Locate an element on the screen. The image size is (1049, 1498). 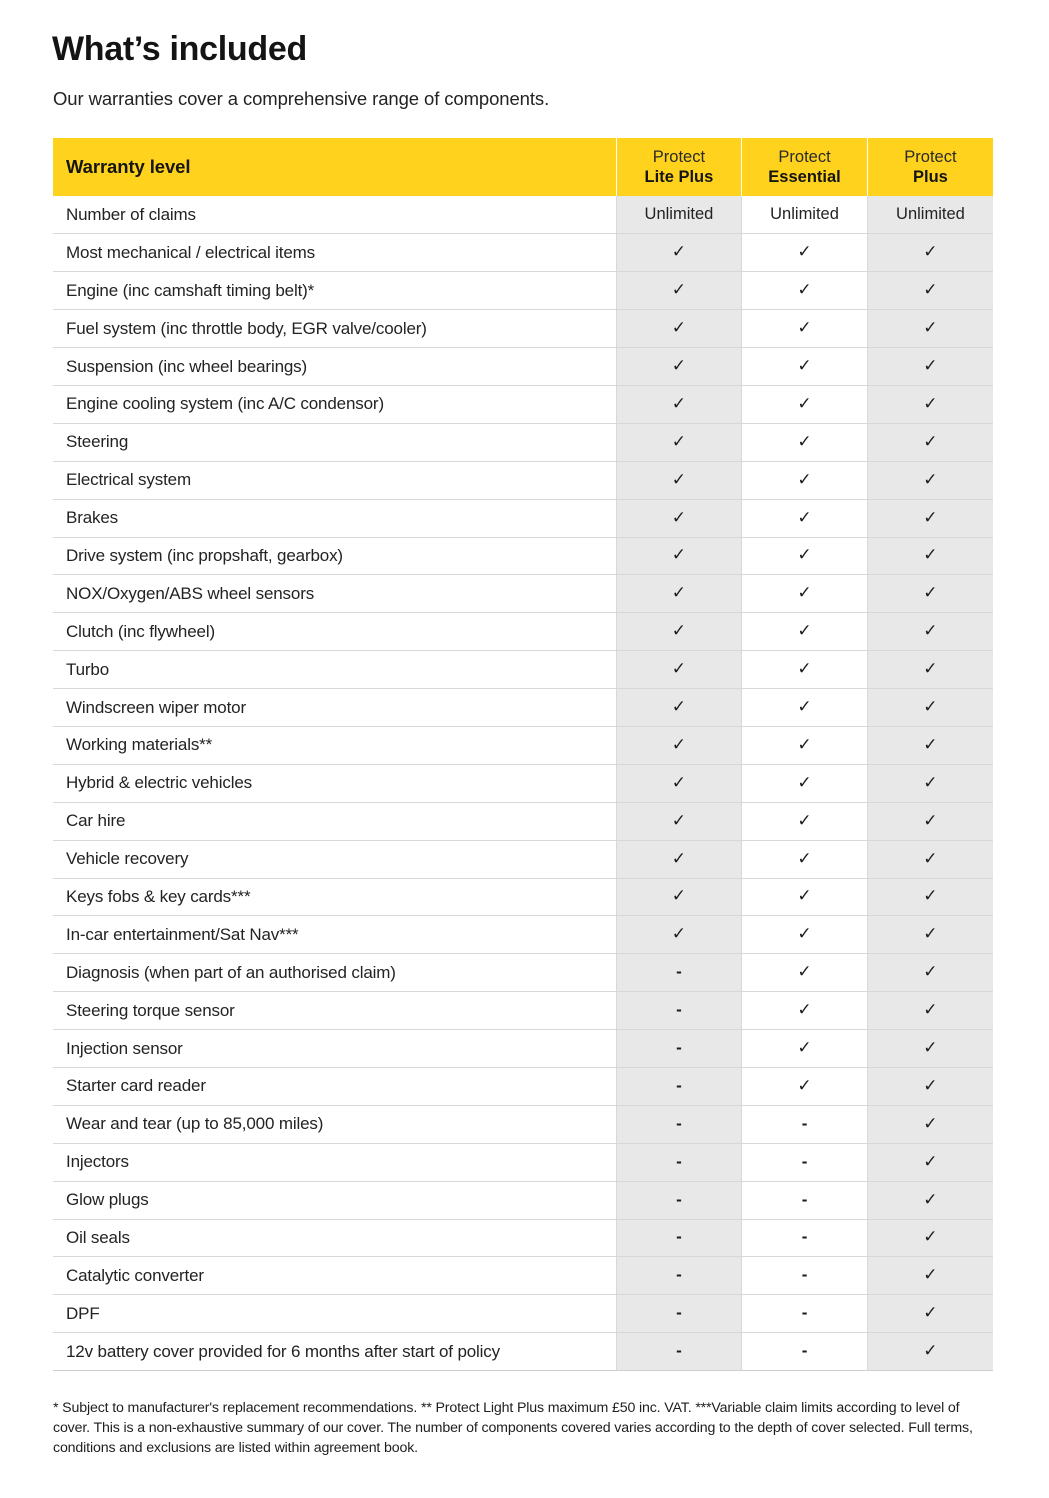
table-row: Brakes ✓ ✓ ✓ is located at coordinates (523, 518).